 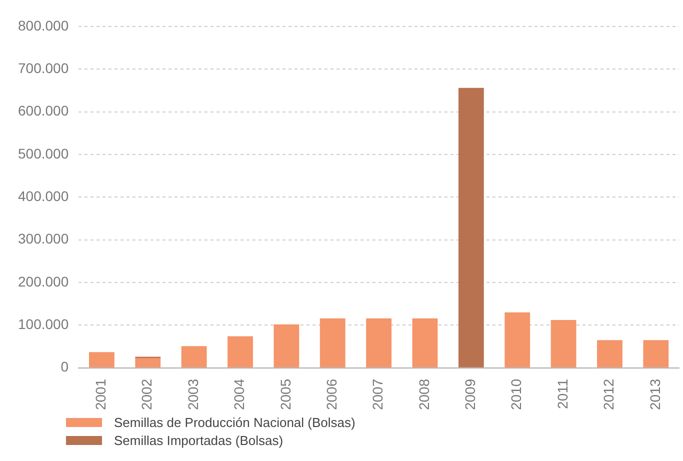 What do you see at coordinates (239, 394) in the screenshot?
I see `x-tick-label: 2004` at bounding box center [239, 394].